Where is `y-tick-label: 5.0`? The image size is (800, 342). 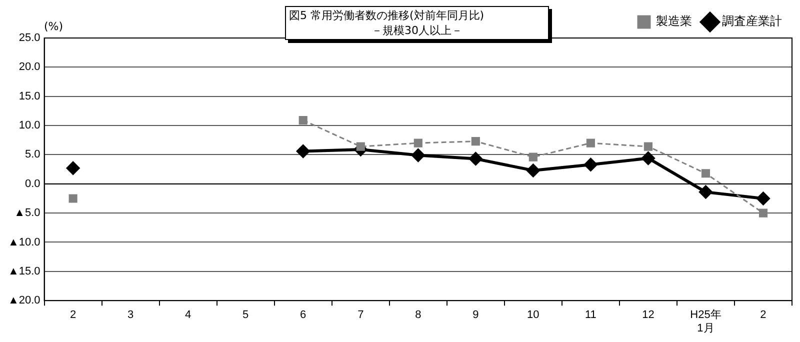
y-tick-label: 5.0 is located at coordinates (32, 154).